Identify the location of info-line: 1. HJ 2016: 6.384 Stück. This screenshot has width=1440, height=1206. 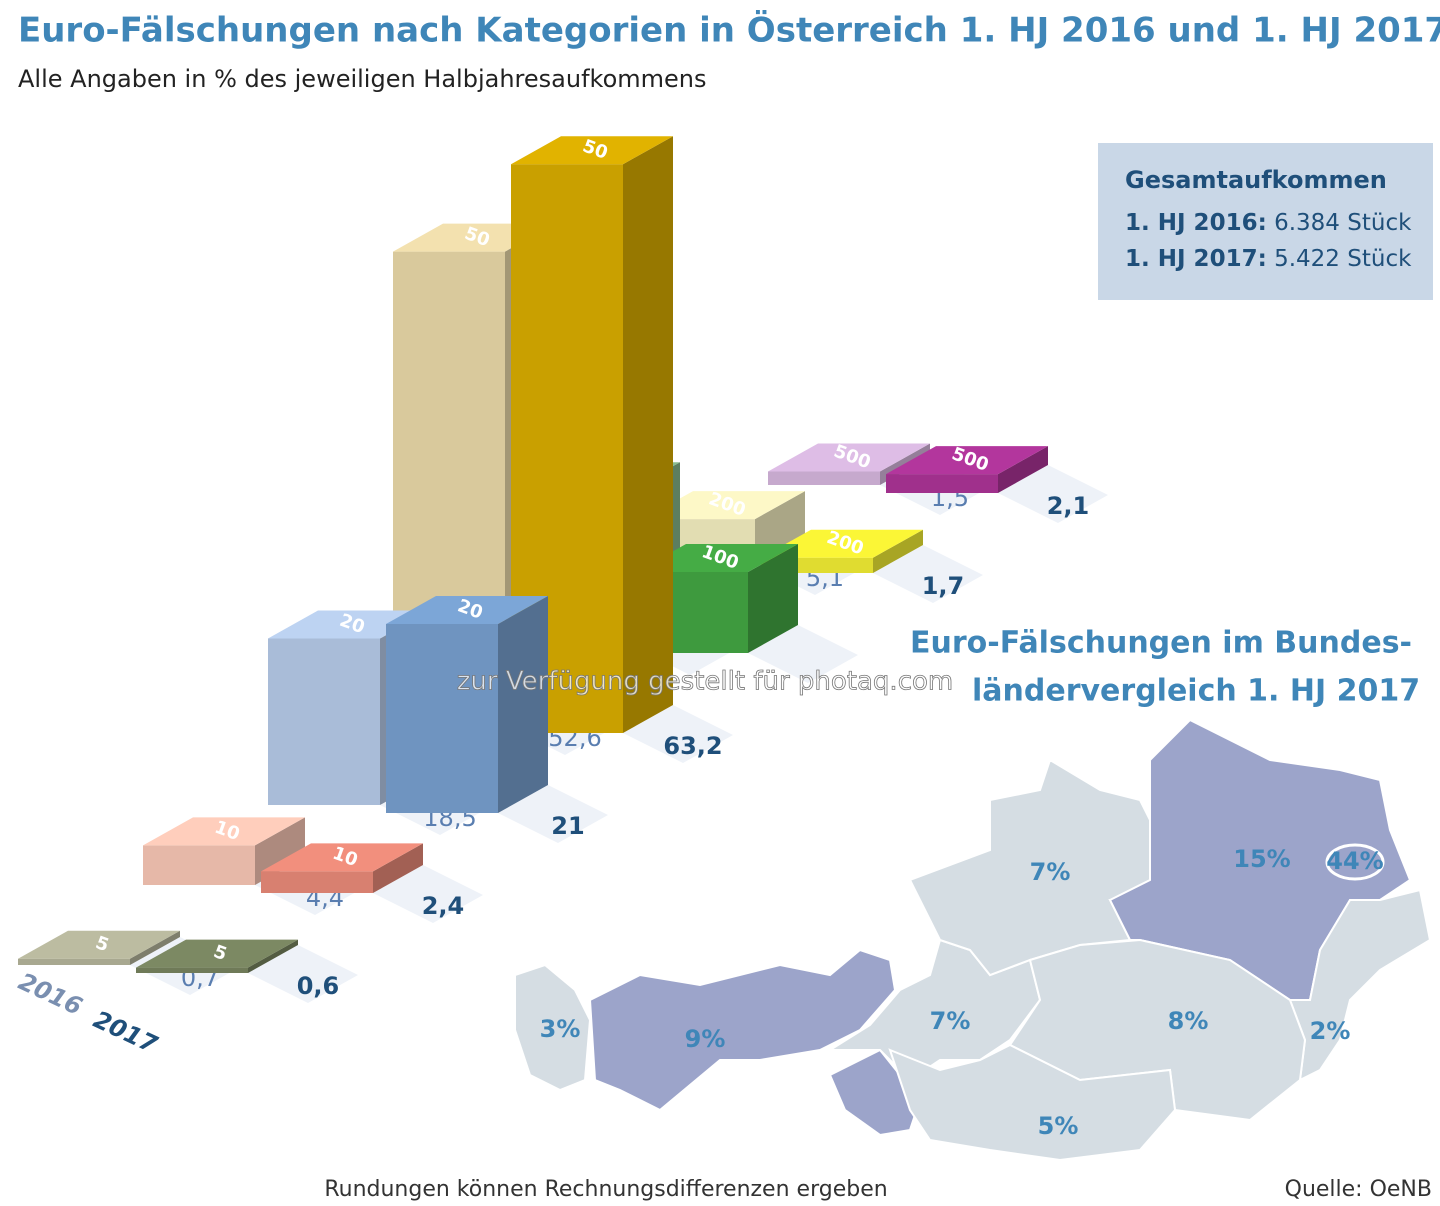
(1268, 223).